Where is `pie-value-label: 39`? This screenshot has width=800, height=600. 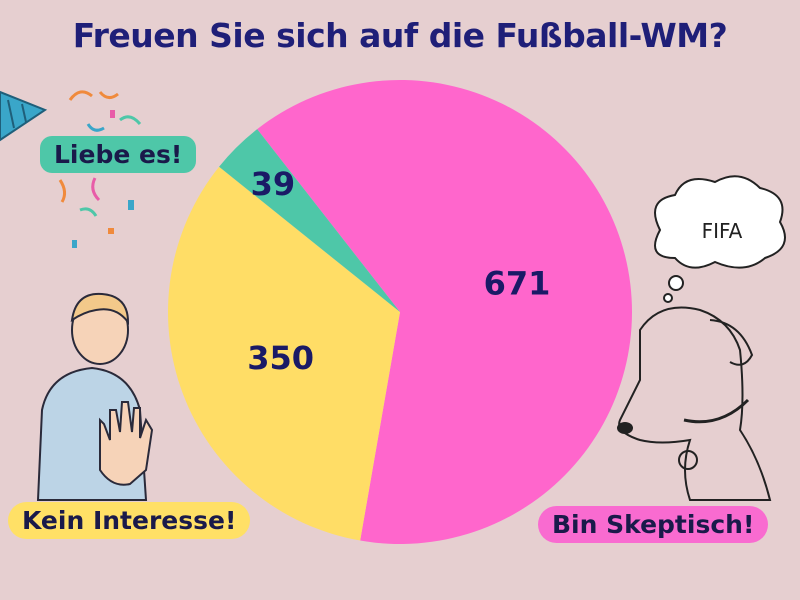
pie-value-label: 39 is located at coordinates (273, 184).